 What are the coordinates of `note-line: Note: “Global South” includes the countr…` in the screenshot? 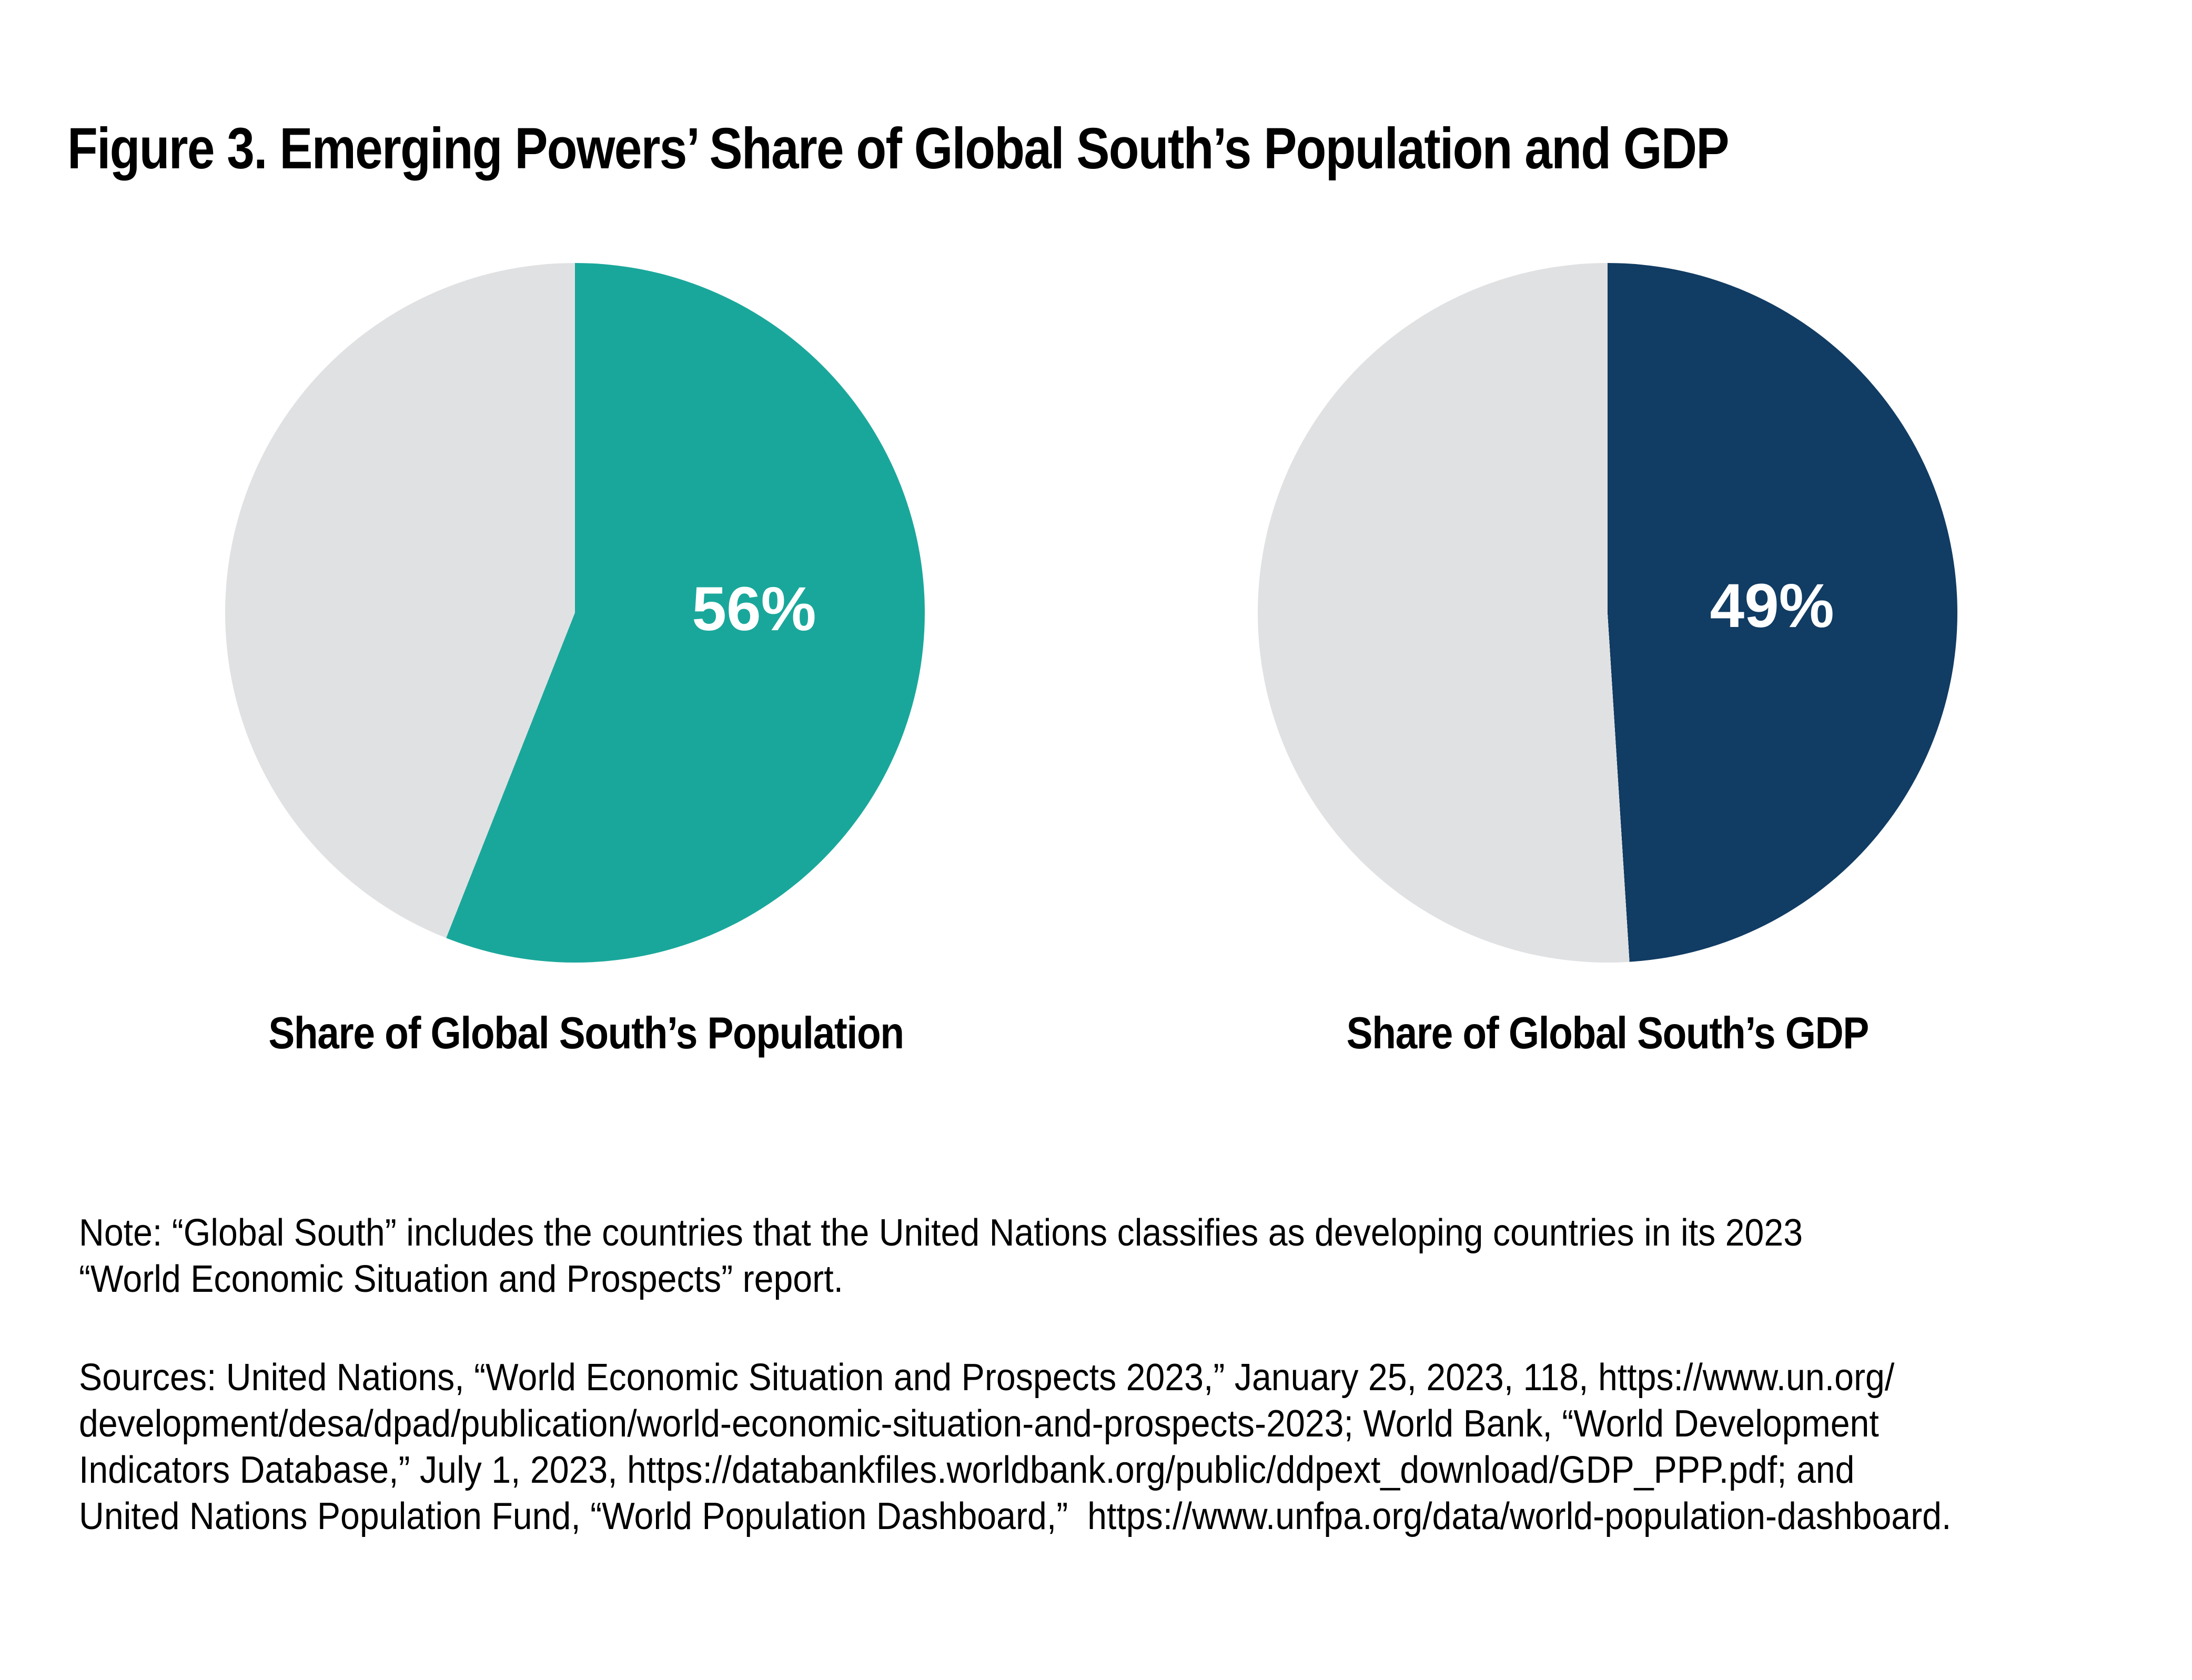 It's located at (941, 1233).